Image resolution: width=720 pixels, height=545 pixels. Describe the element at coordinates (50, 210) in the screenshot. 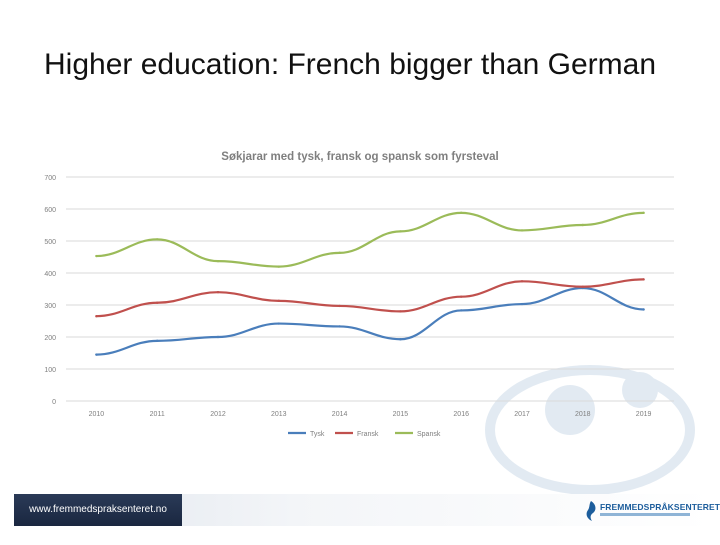

I see `y-tick-label: 600` at that location.